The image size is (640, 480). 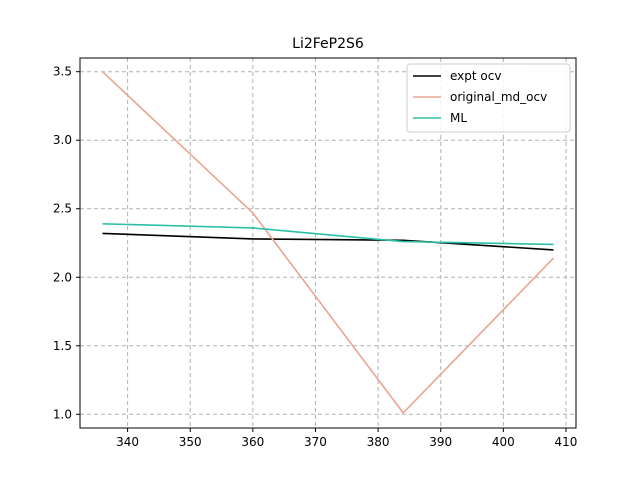 What do you see at coordinates (62, 140) in the screenshot?
I see `y-tick-label: 3.0` at bounding box center [62, 140].